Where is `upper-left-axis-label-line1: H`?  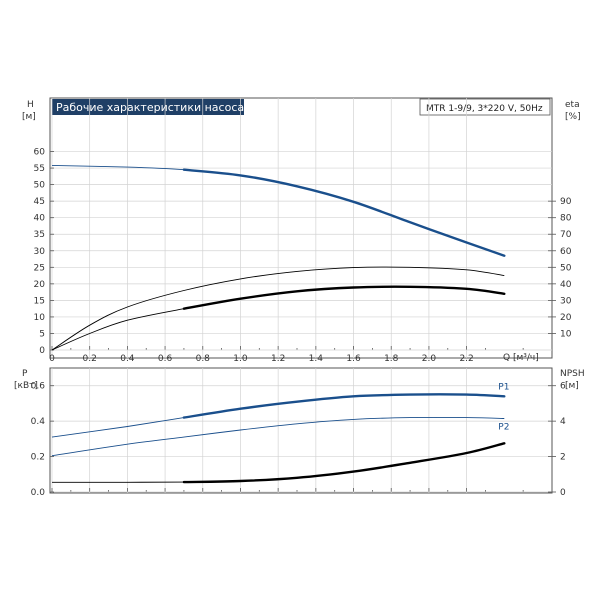 upper-left-axis-label-line1: H is located at coordinates (30, 105).